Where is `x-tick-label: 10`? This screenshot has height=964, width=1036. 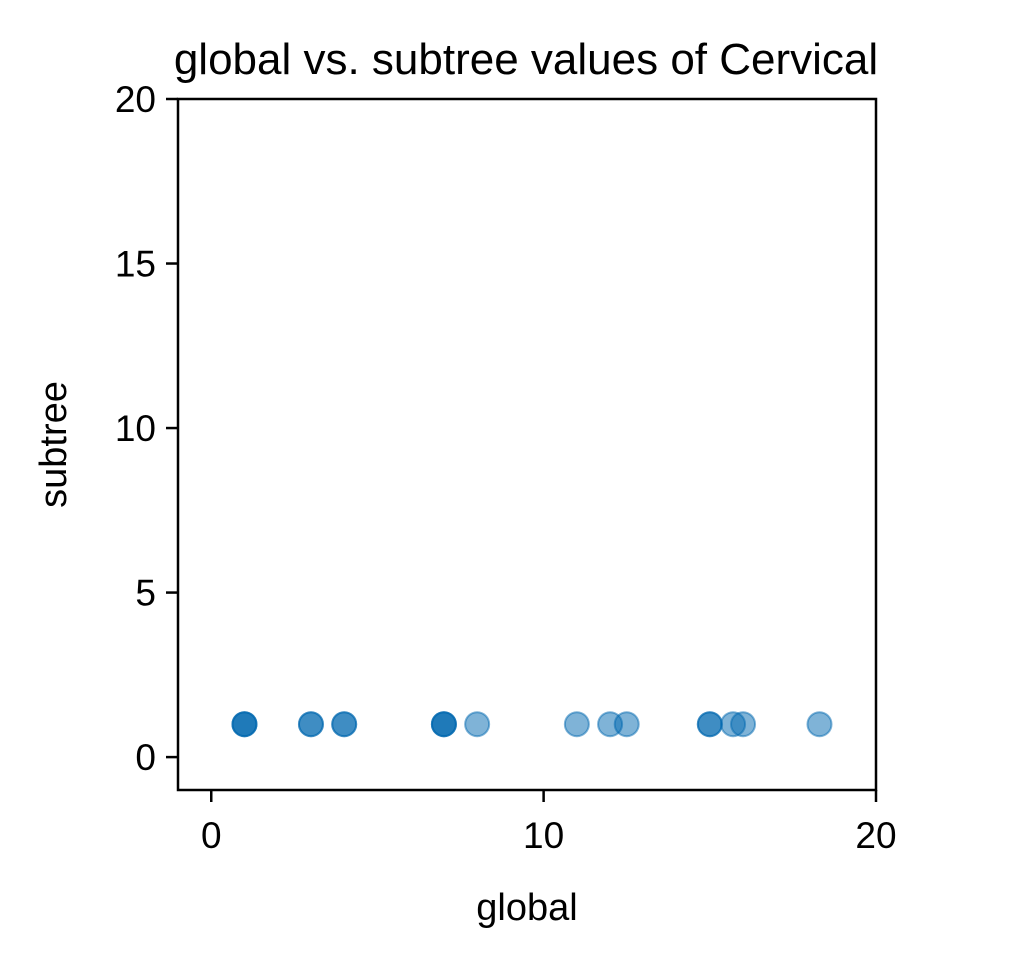
x-tick-label: 10 is located at coordinates (543, 835).